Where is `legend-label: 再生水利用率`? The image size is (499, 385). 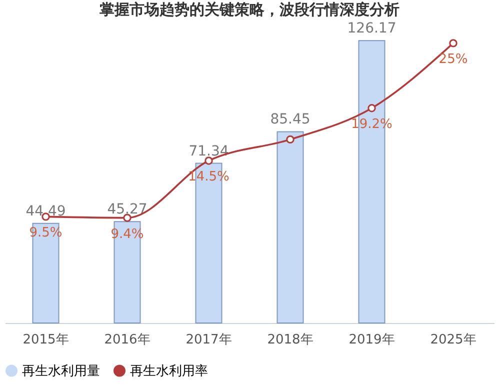
legend-label: 再生水利用率 is located at coordinates (169, 370).